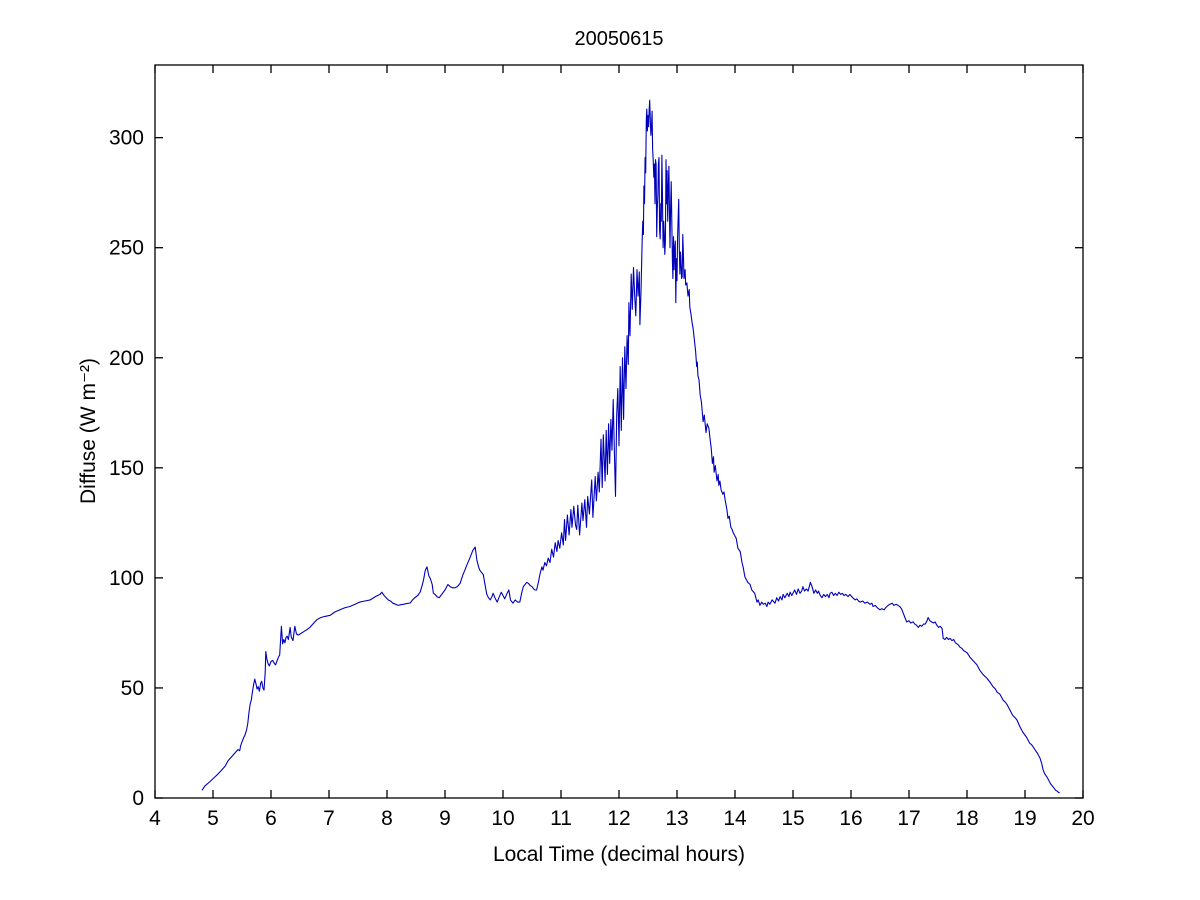 This screenshot has width=1200, height=900. I want to click on y-tick-label: 300, so click(126, 138).